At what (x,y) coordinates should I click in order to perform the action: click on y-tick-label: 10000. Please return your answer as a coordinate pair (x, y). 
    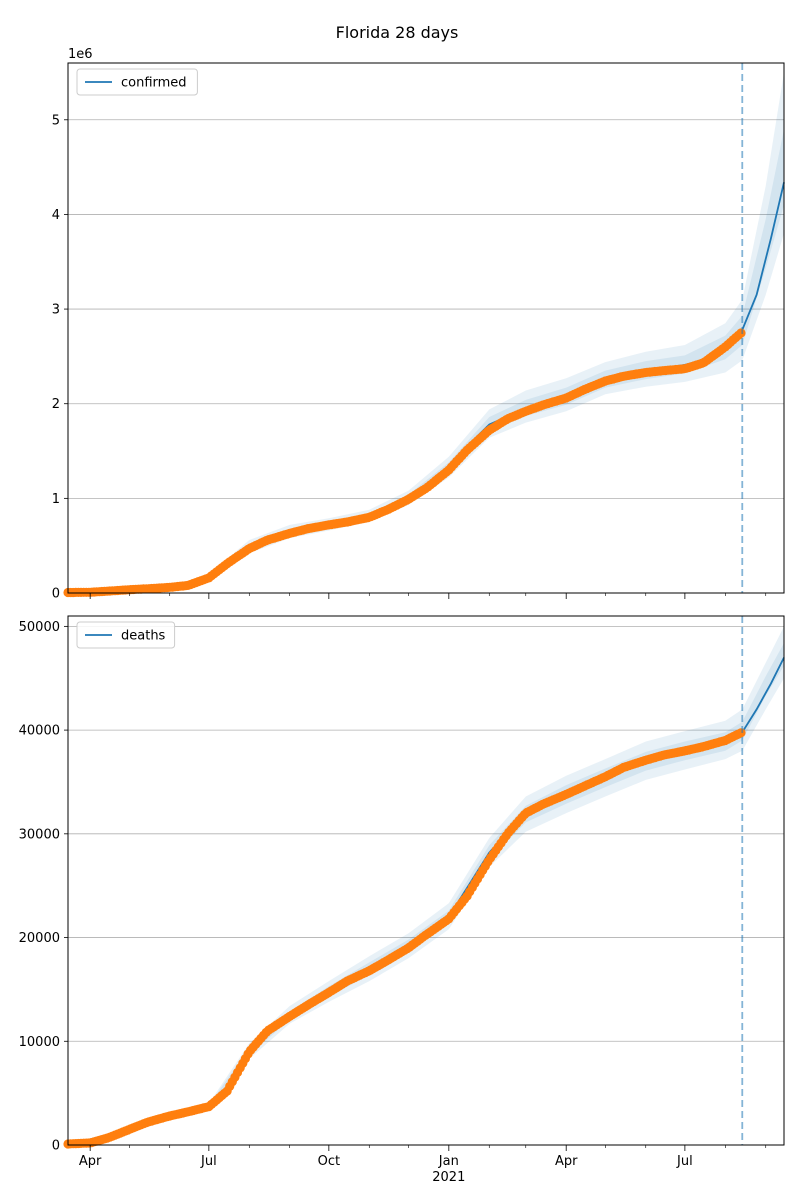
    Looking at the image, I should click on (39, 1042).